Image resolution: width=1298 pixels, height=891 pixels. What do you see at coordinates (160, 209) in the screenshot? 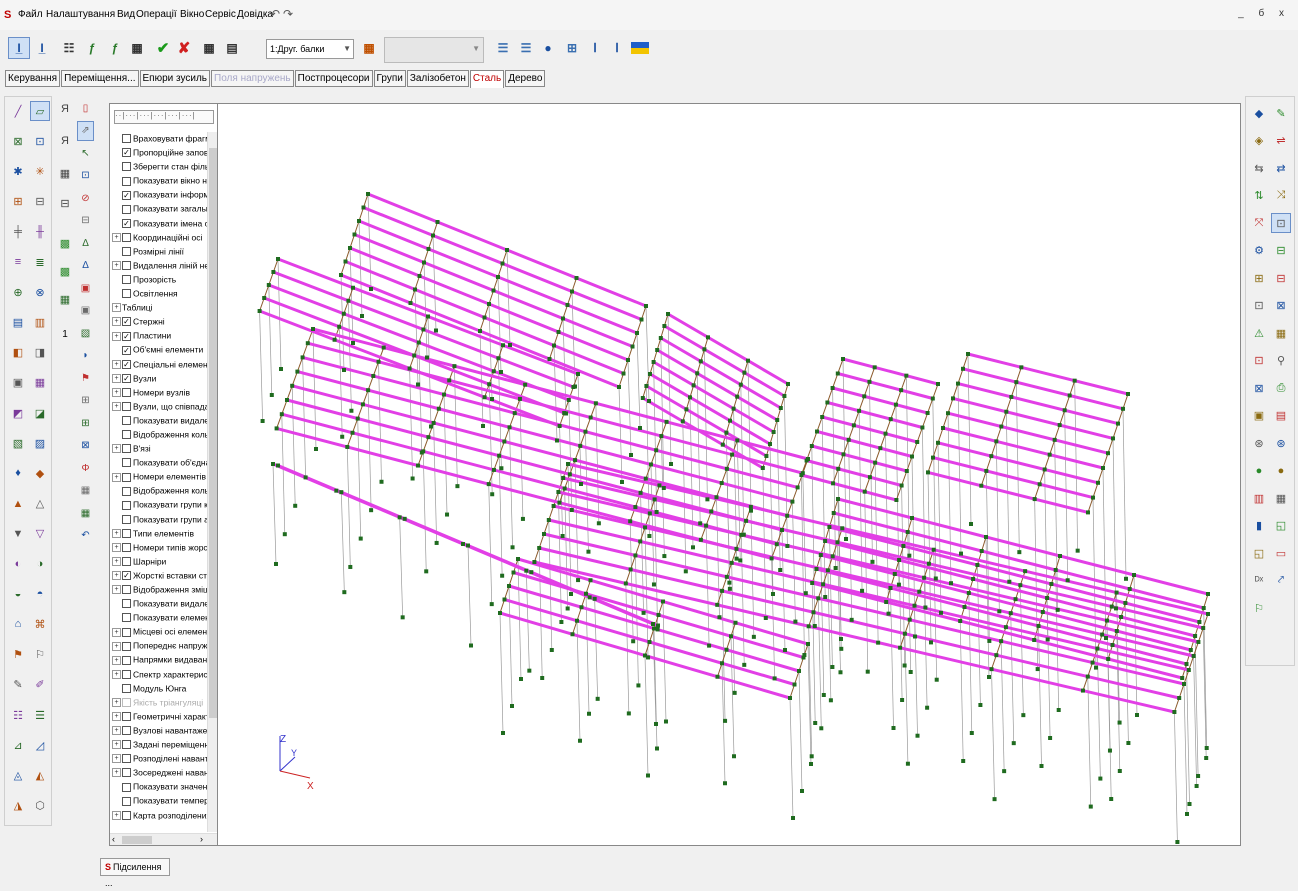
I see `tree-item: Показувати загалы` at bounding box center [160, 209].